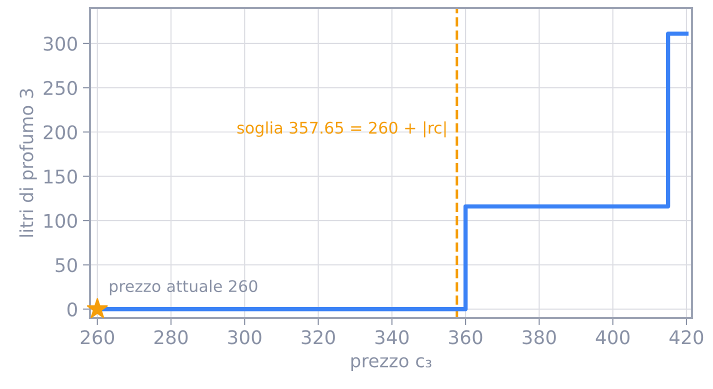 This screenshot has height=389, width=713. Describe the element at coordinates (184, 288) in the screenshot. I see `annotation: prezzo attuale 260` at that location.